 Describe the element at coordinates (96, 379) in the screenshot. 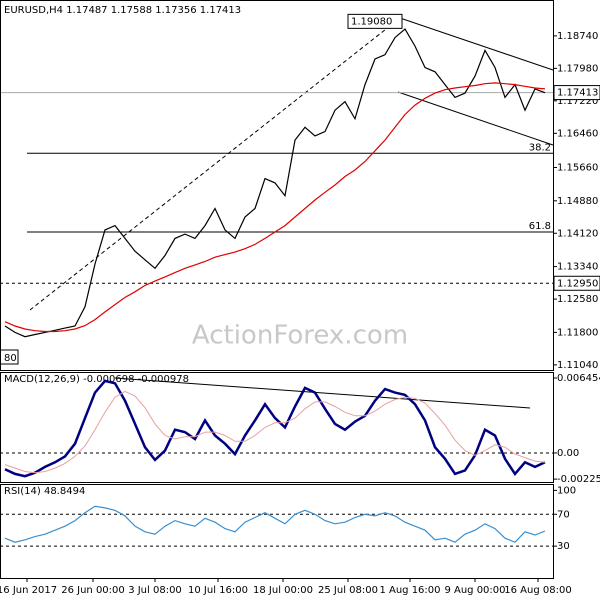

I see `macd-title: MACD(12,26,9) -0.000698 -0.000978` at that location.